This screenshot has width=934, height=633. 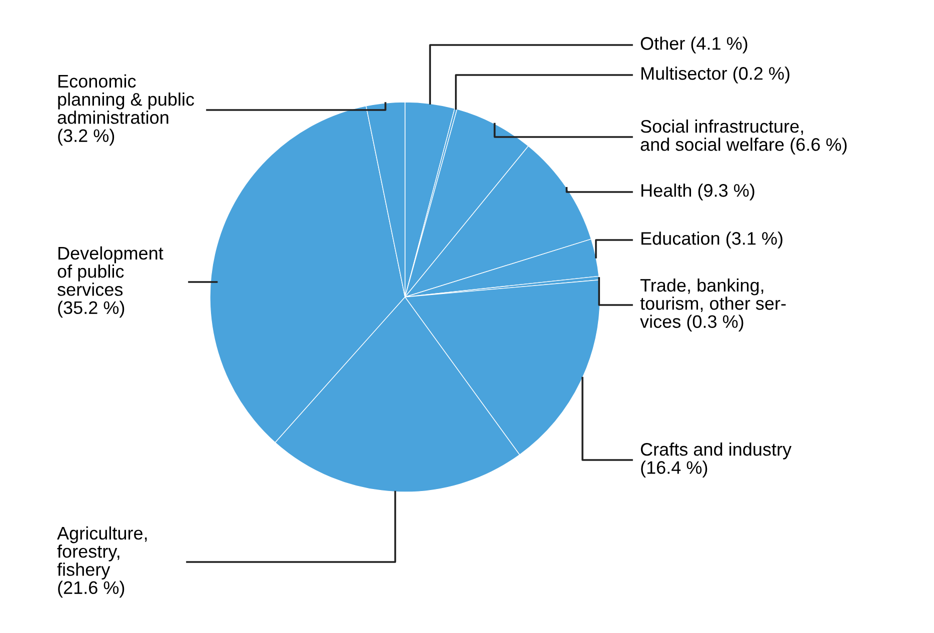 I want to click on slice-label: Development of public services (35.2 %), so click(x=111, y=282).